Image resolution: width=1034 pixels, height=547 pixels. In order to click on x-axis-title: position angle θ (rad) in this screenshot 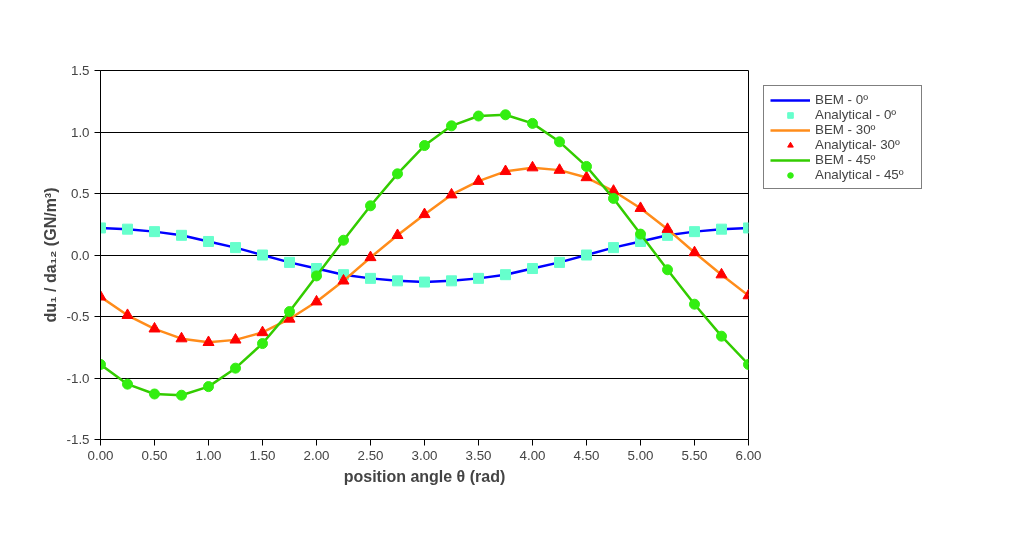, I will do `click(424, 476)`.